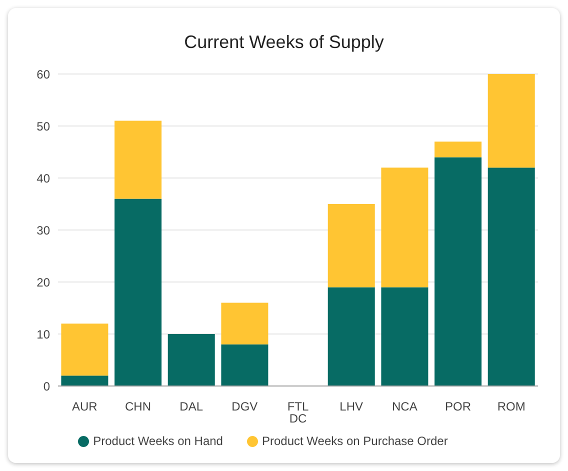 The image size is (568, 471). What do you see at coordinates (284, 42) in the screenshot?
I see `chart-title: Current Weeks of Supply` at bounding box center [284, 42].